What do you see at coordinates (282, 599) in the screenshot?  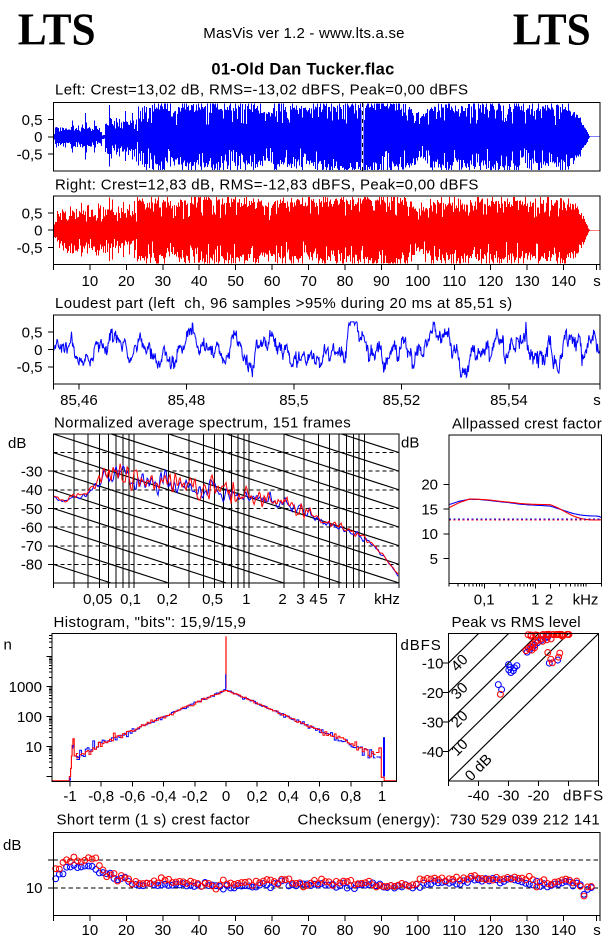 I see `svg-text: 2` at bounding box center [282, 599].